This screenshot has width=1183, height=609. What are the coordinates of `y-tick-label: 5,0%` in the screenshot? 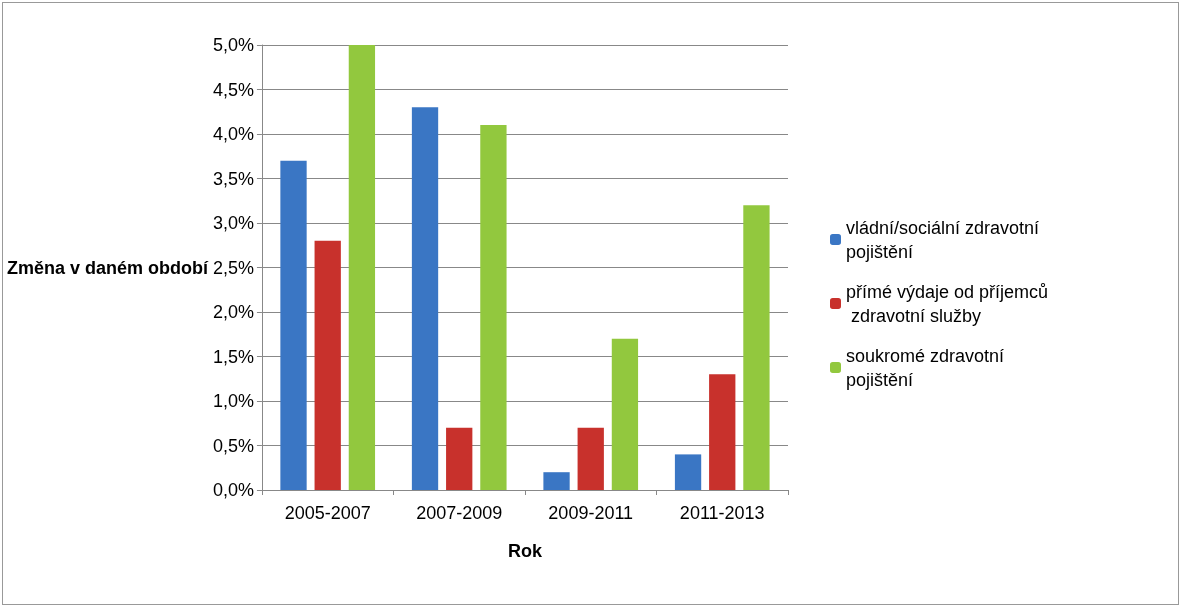 It's located at (233, 45).